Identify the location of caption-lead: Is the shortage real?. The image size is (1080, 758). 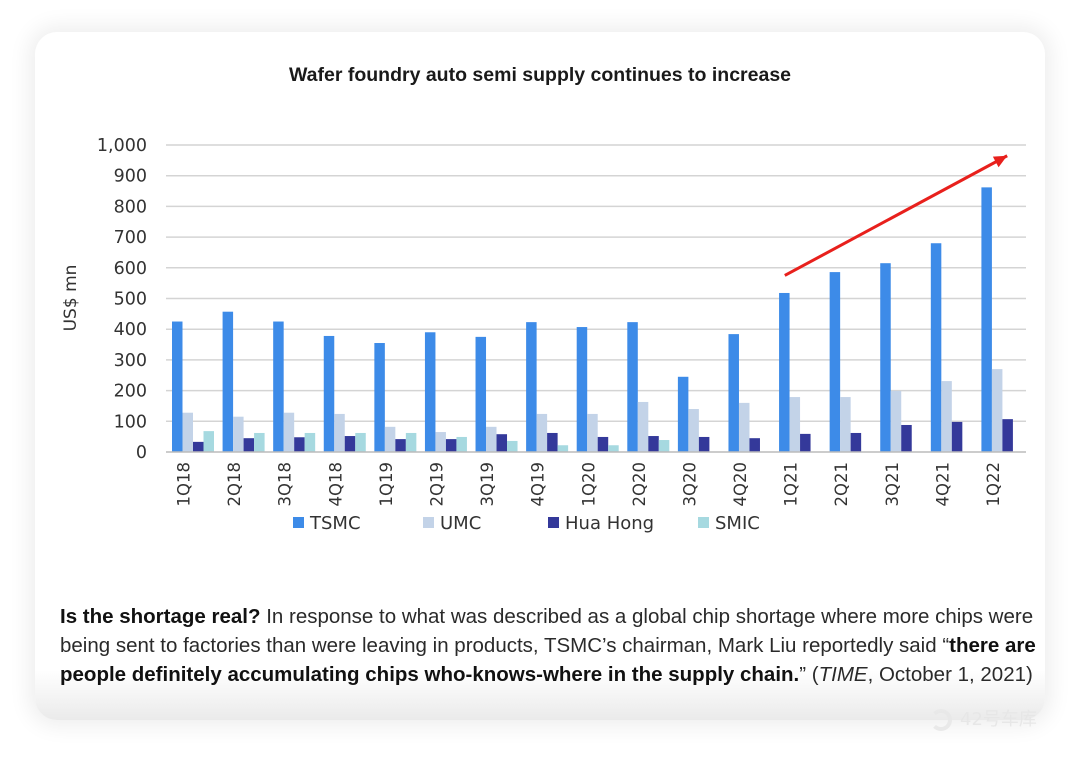
(160, 616).